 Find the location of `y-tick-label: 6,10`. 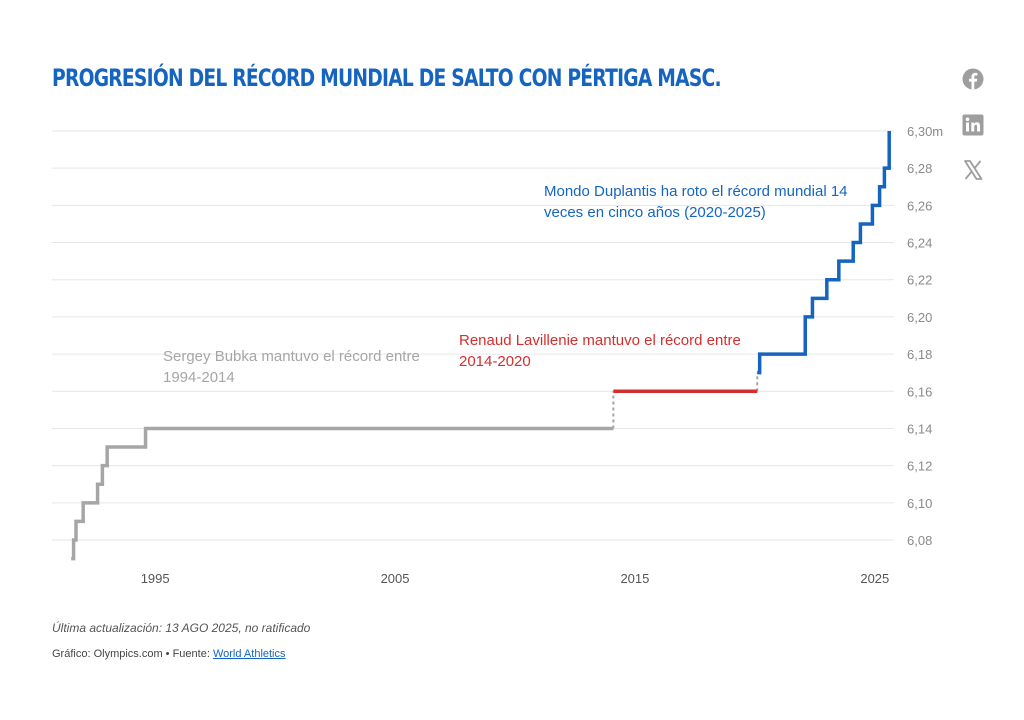

y-tick-label: 6,10 is located at coordinates (919, 503).